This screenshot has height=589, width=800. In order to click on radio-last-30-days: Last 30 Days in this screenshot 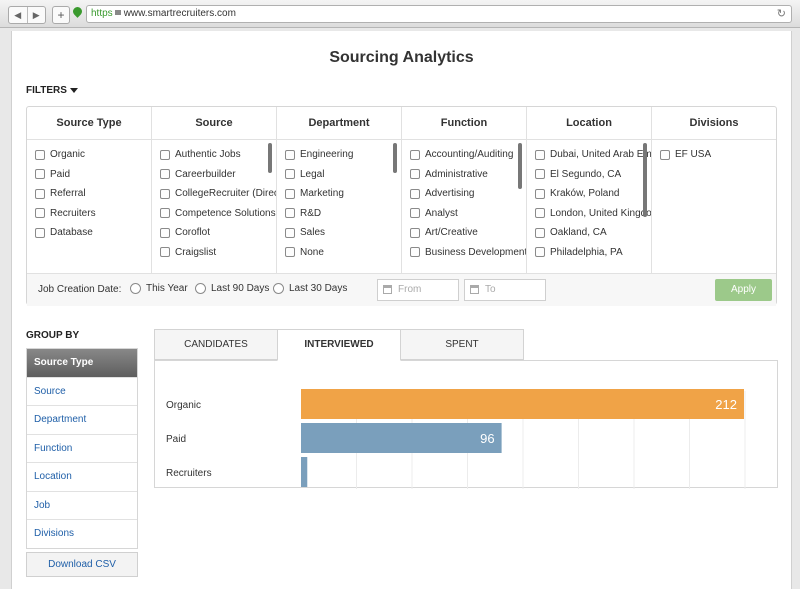, I will do `click(310, 288)`.